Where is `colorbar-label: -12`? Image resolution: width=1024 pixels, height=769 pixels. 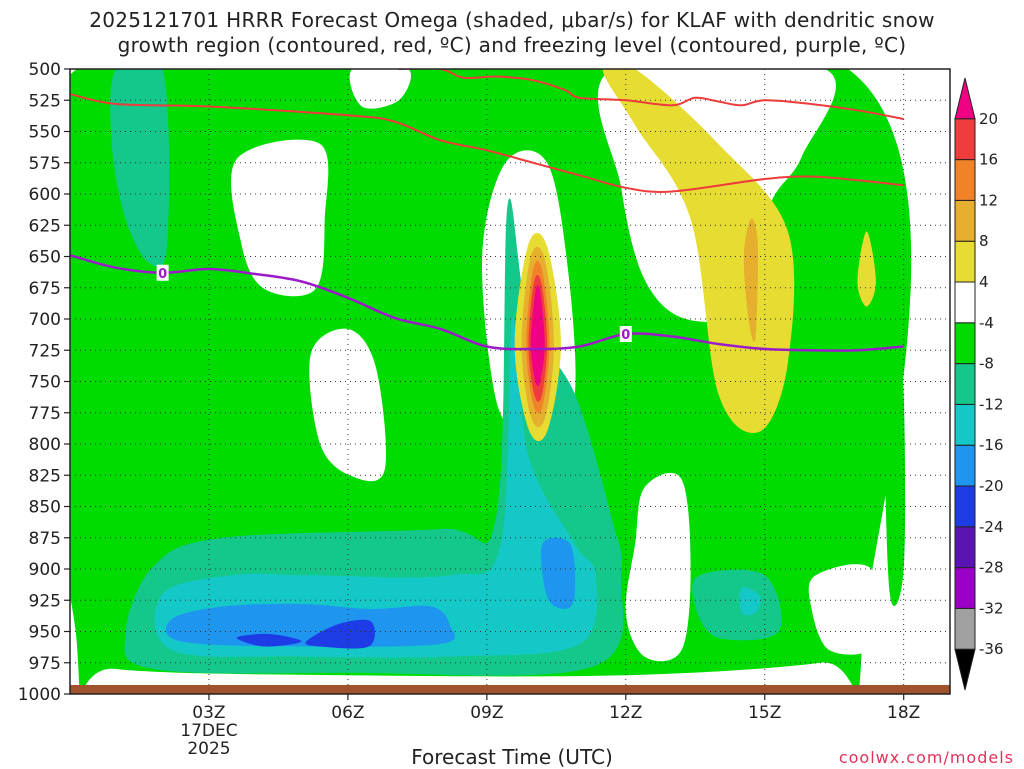
colorbar-label: -12 is located at coordinates (991, 404).